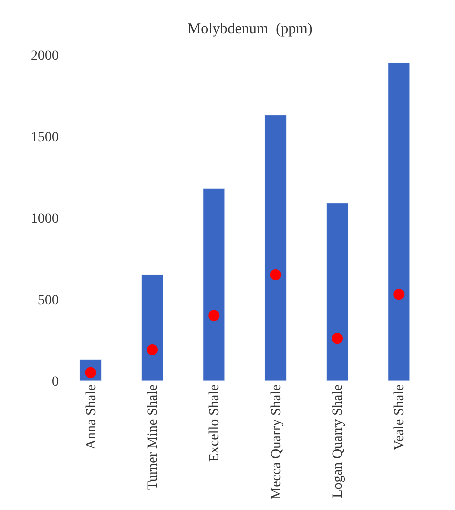  What do you see at coordinates (250, 29) in the screenshot?
I see `chart-title: Molybdenum (ppm)` at bounding box center [250, 29].